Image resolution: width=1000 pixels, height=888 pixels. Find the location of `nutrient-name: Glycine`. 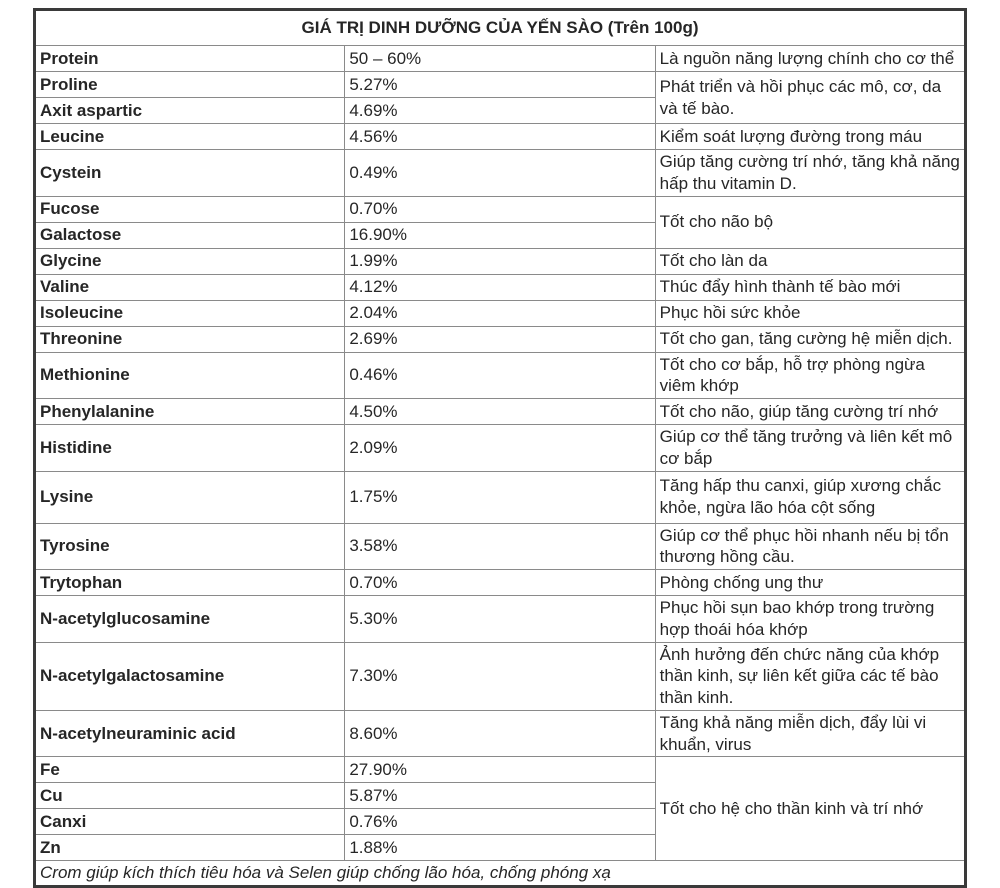

nutrient-name: Glycine is located at coordinates (189, 261).